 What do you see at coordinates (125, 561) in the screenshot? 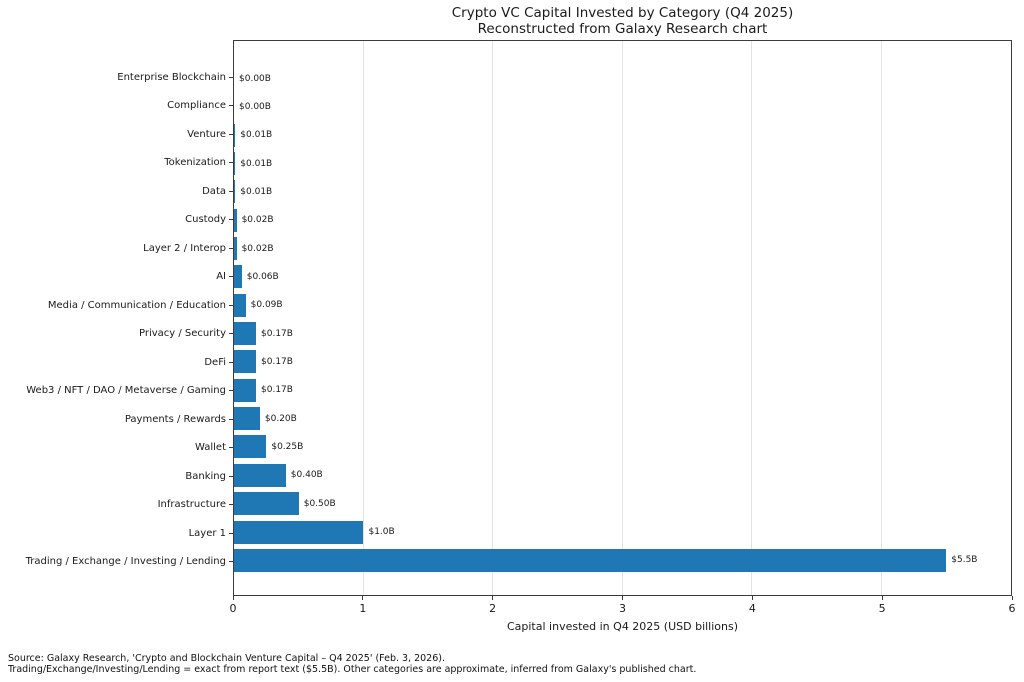
I see `category-label: Trading / Exchange / Investing / Lending` at bounding box center [125, 561].